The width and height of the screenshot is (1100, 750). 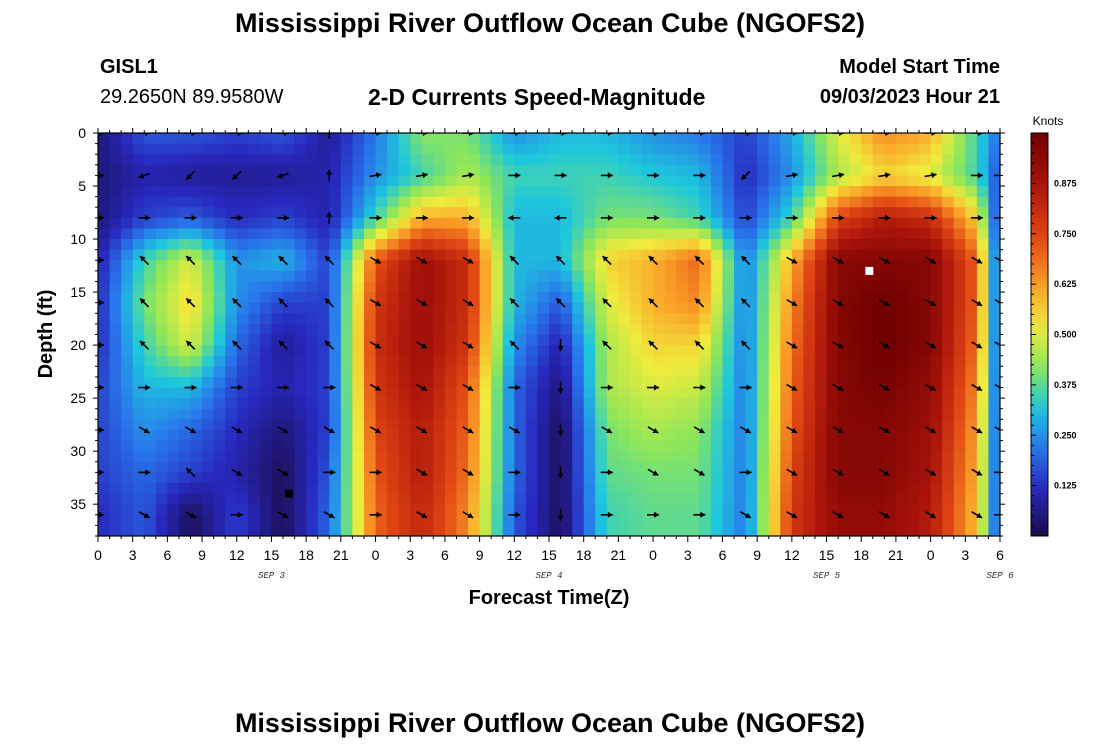 I want to click on x-tick-label: 3, so click(x=688, y=555).